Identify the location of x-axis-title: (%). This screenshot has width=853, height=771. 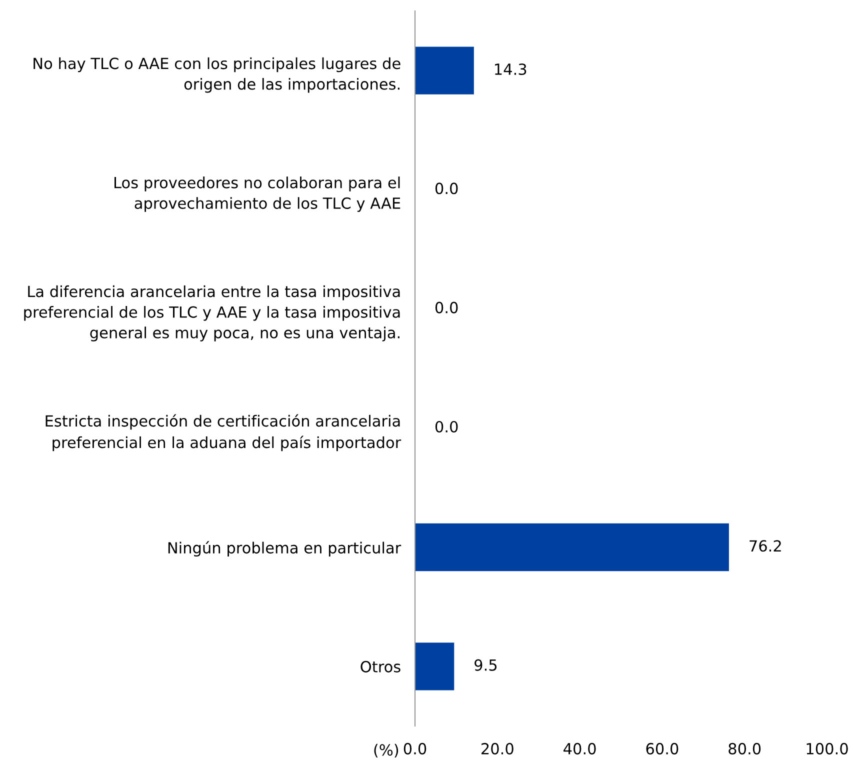
(386, 751).